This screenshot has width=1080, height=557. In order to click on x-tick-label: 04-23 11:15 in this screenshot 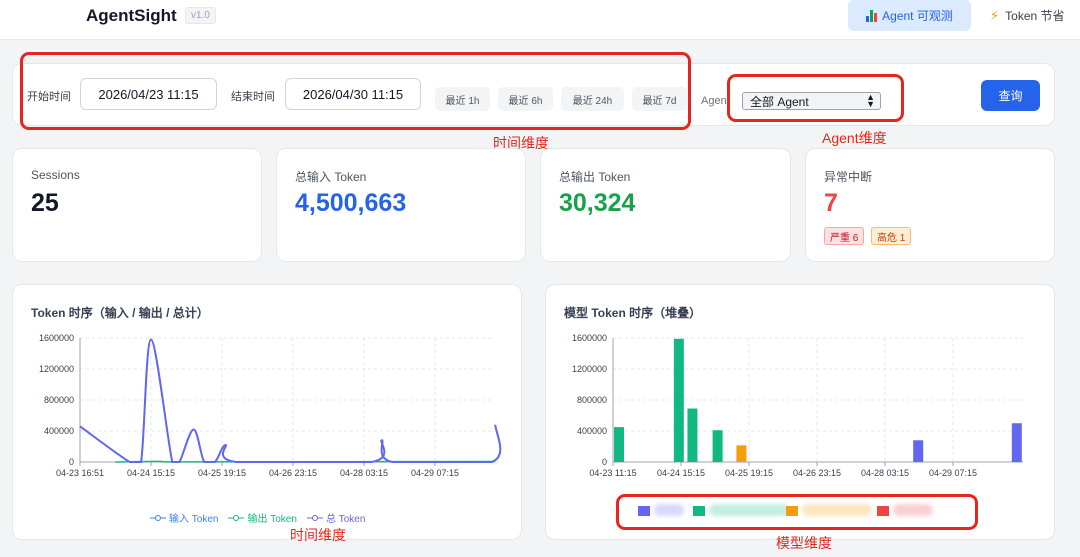, I will do `click(612, 473)`.